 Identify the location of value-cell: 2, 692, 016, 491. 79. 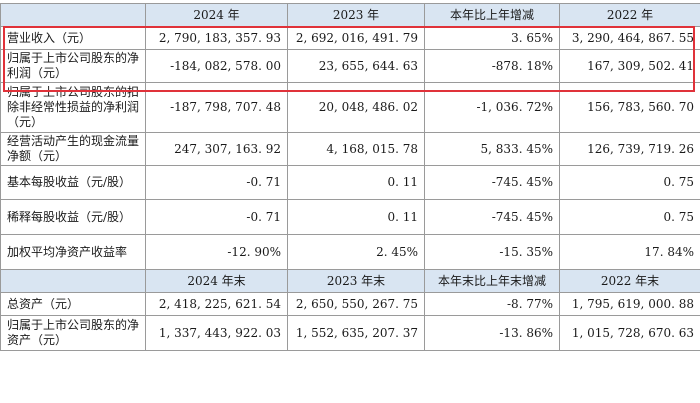
(356, 38).